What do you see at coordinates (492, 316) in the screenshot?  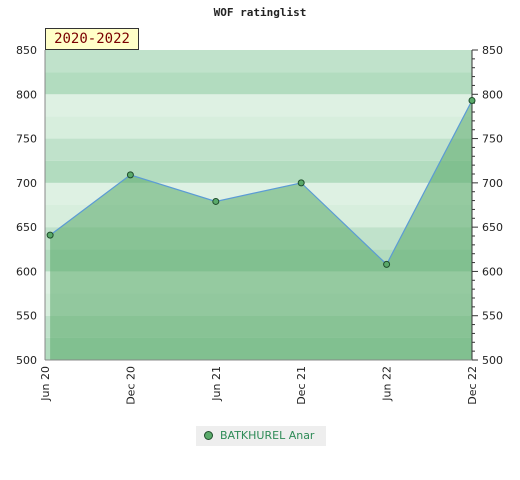 I see `y-tick-label-right: 550` at bounding box center [492, 316].